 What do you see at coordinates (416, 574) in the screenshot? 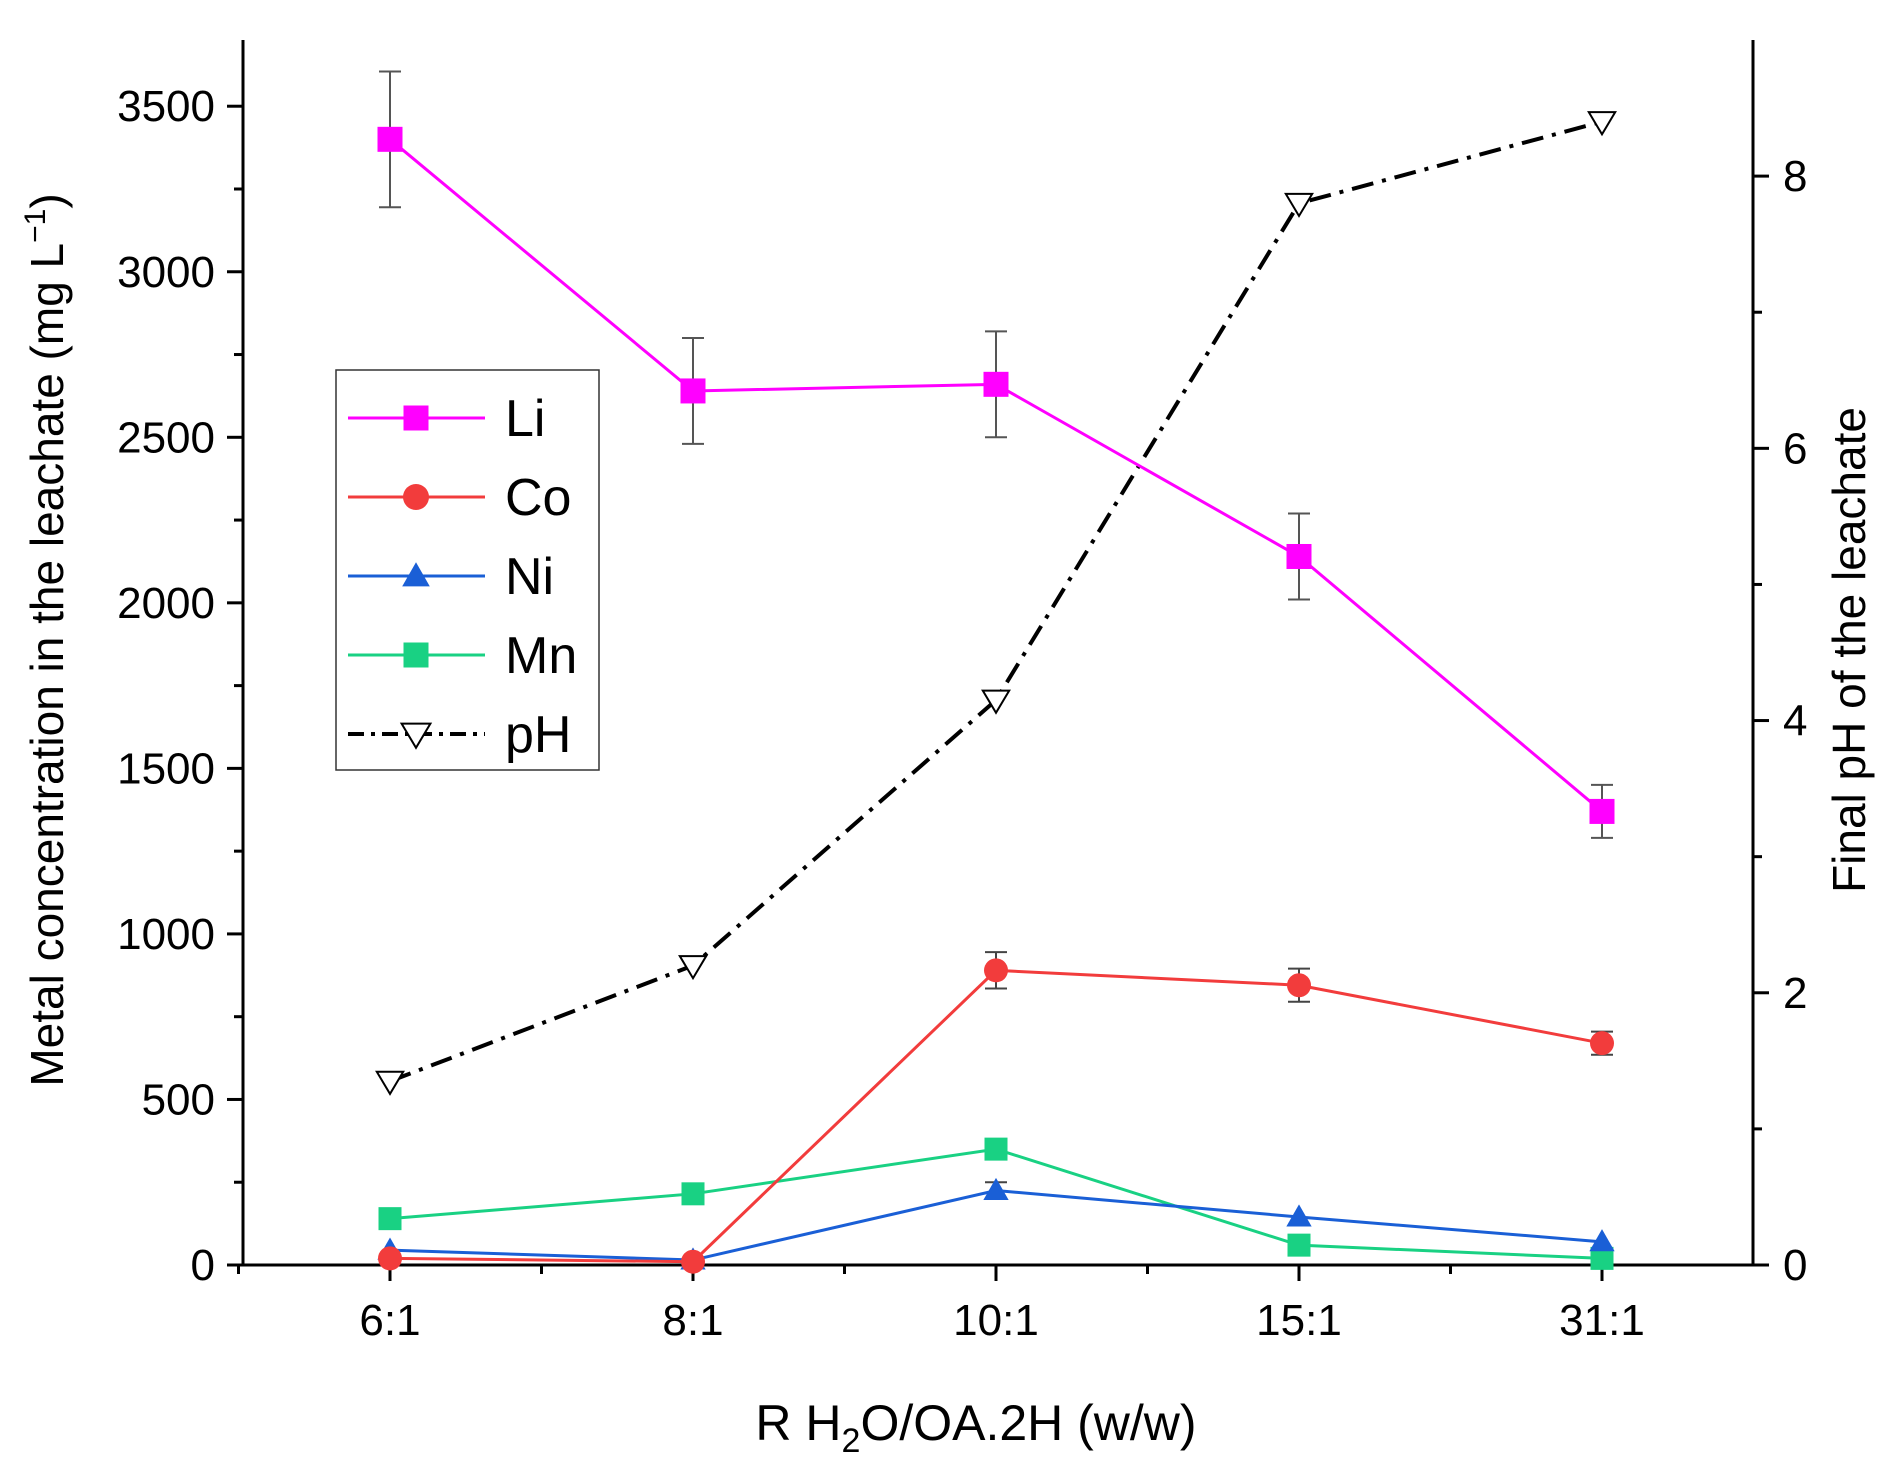
I see `legend-marker-ni` at bounding box center [416, 574].